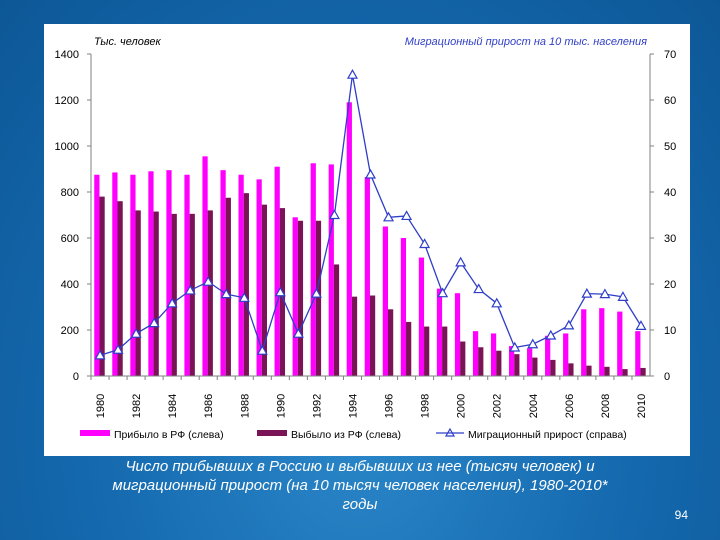  Describe the element at coordinates (272, 433) in the screenshot. I see `legend-swatch-departures` at that location.